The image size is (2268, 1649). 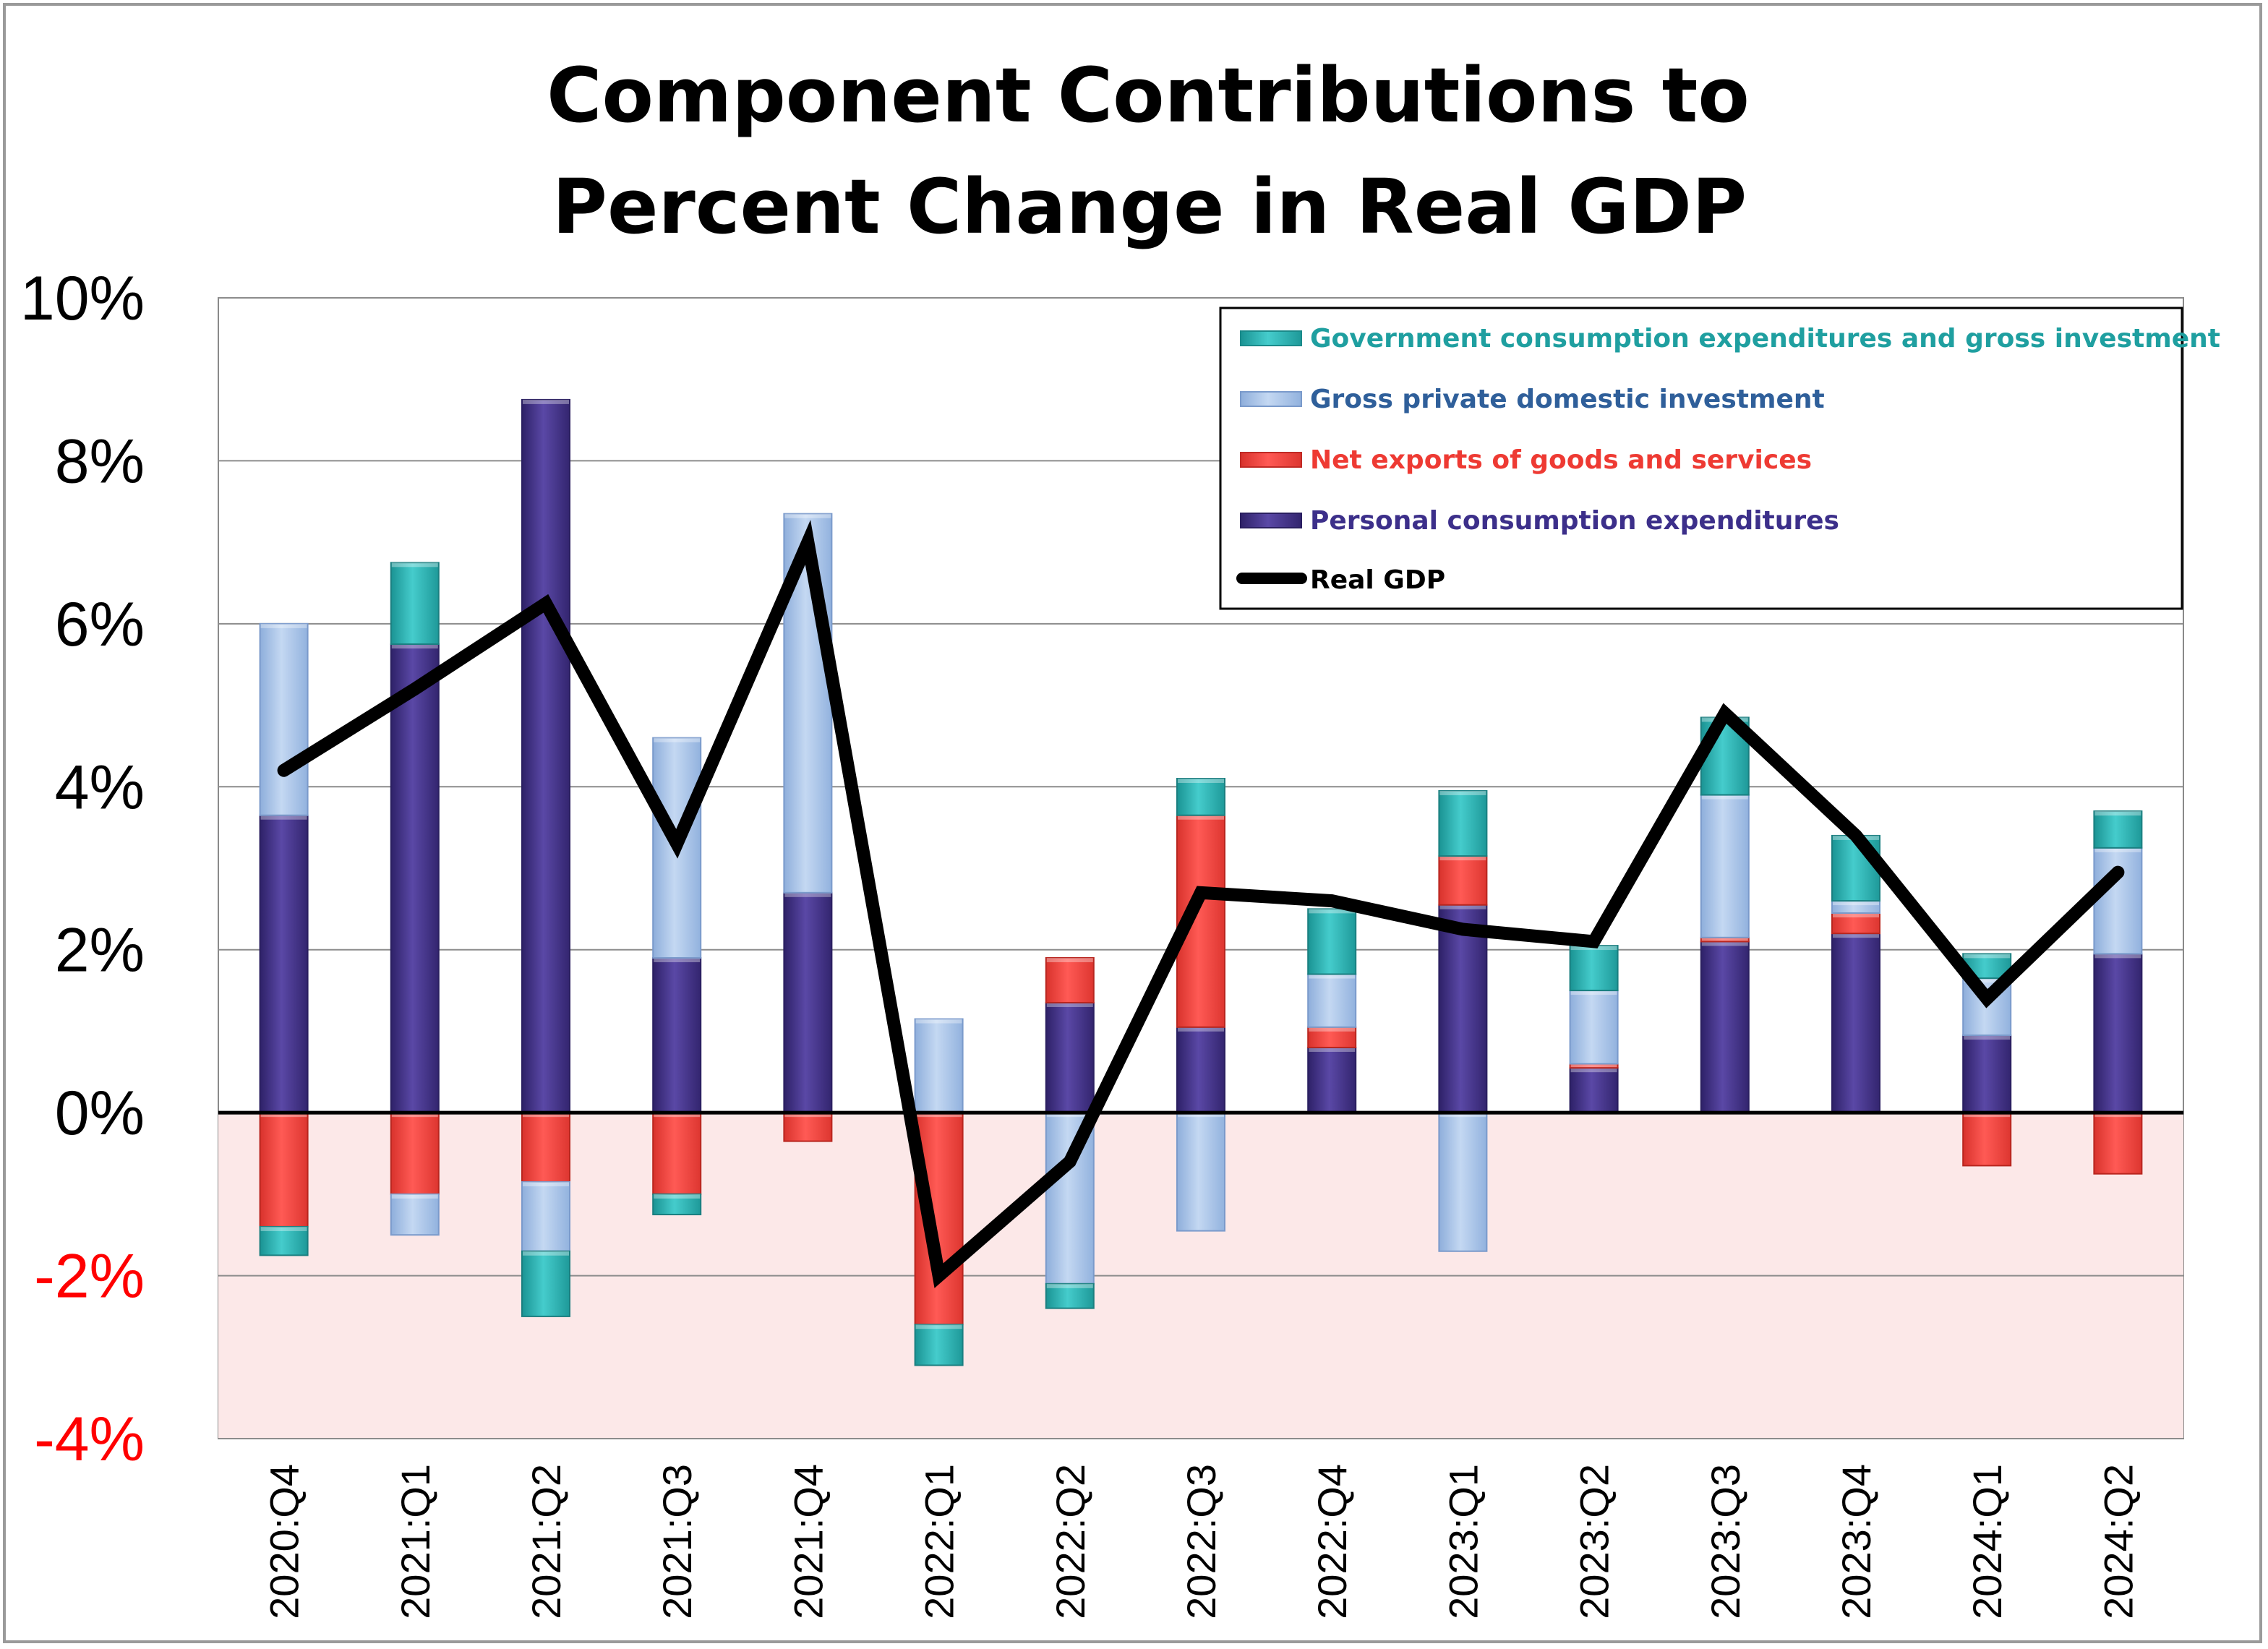 What do you see at coordinates (82, 869) in the screenshot?
I see `y-axis-ticks: 10% 8% 6% 4% 2% 0% -2% -4%` at bounding box center [82, 869].